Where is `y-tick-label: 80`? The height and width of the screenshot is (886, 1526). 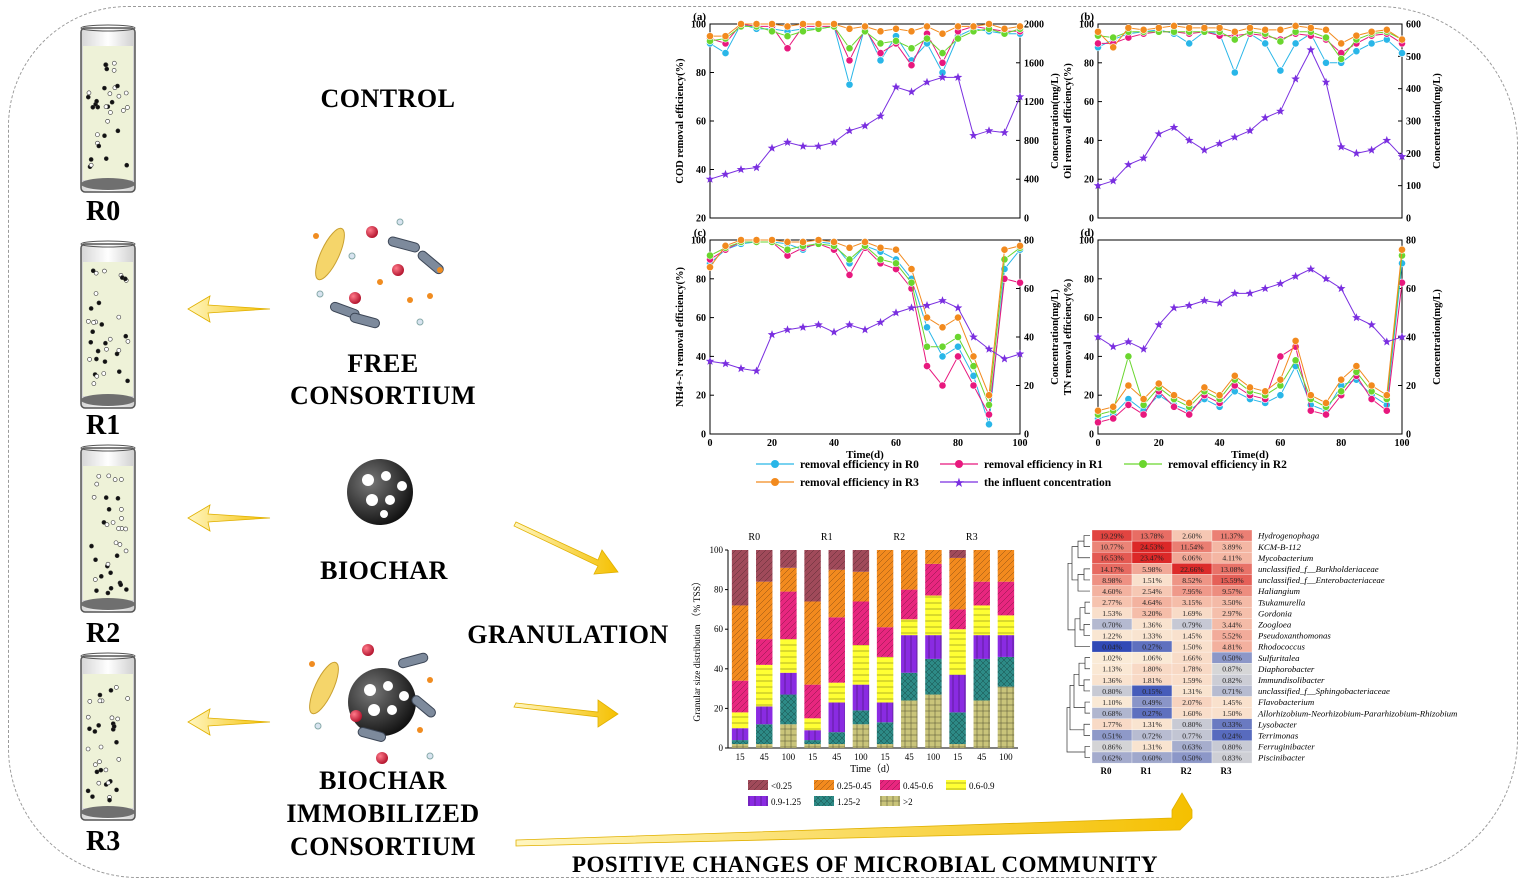
y-tick-label: 80 is located at coordinates (719, 590).